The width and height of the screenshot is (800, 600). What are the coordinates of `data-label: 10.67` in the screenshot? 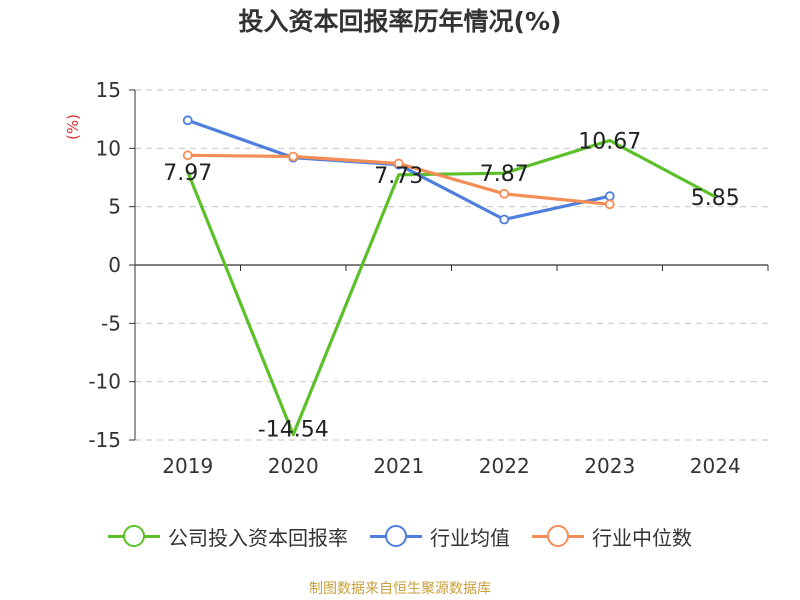 It's located at (609, 142).